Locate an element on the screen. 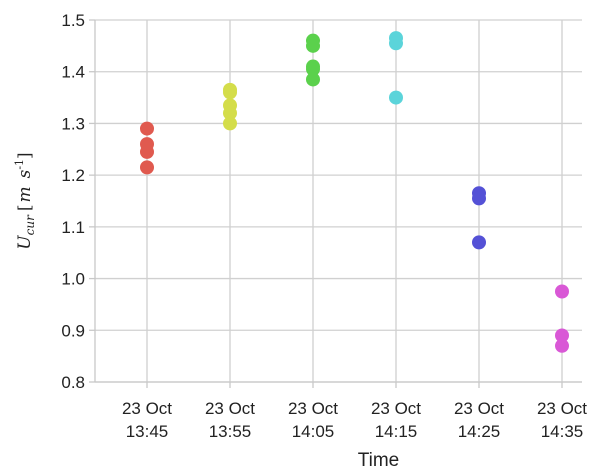 The width and height of the screenshot is (601, 474). y-tick-labels: 0.8 0.9 1.0 1.1 1.2 1.3 1.4 1.5 is located at coordinates (73, 201).